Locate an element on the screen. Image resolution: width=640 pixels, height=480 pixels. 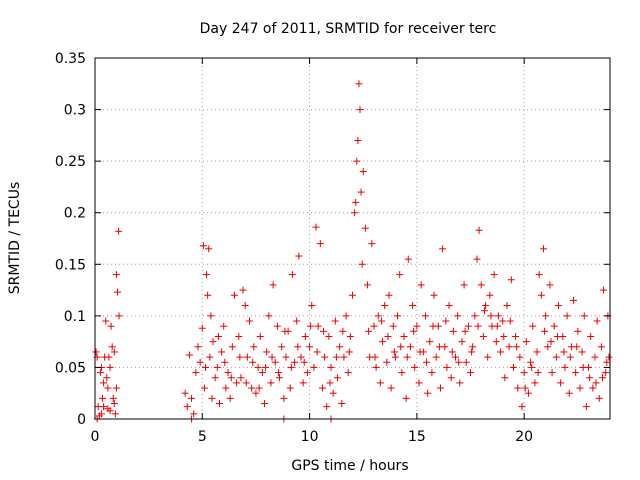
y-tick-label: 0.05 is located at coordinates (70, 368).